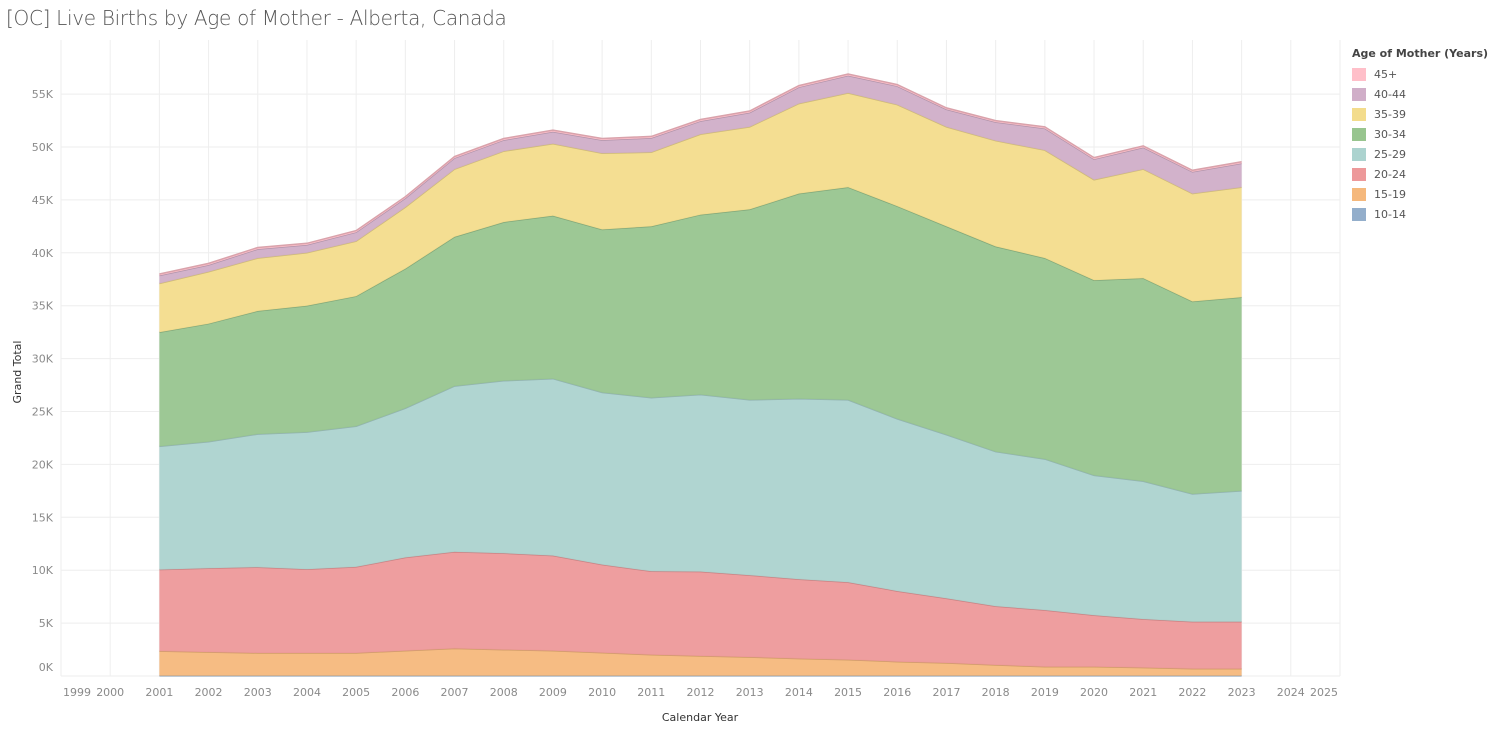 The height and width of the screenshot is (733, 1490). I want to click on y-tick-label: 55K, so click(43, 94).